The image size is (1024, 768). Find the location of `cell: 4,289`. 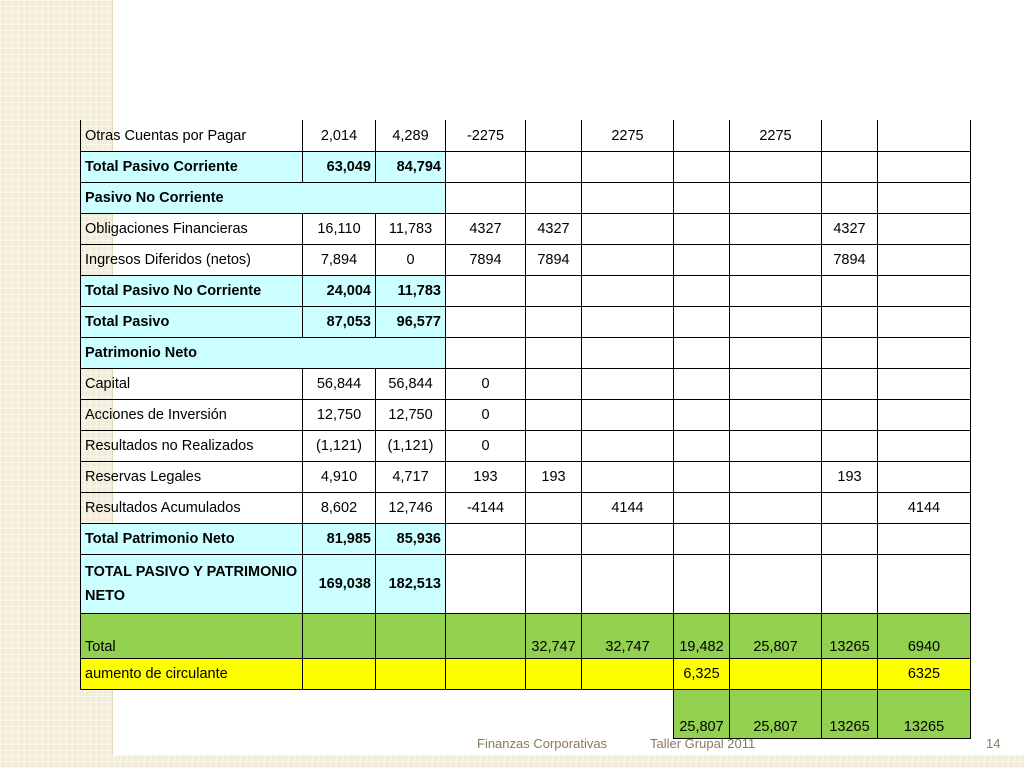

cell: 4,289 is located at coordinates (410, 136).